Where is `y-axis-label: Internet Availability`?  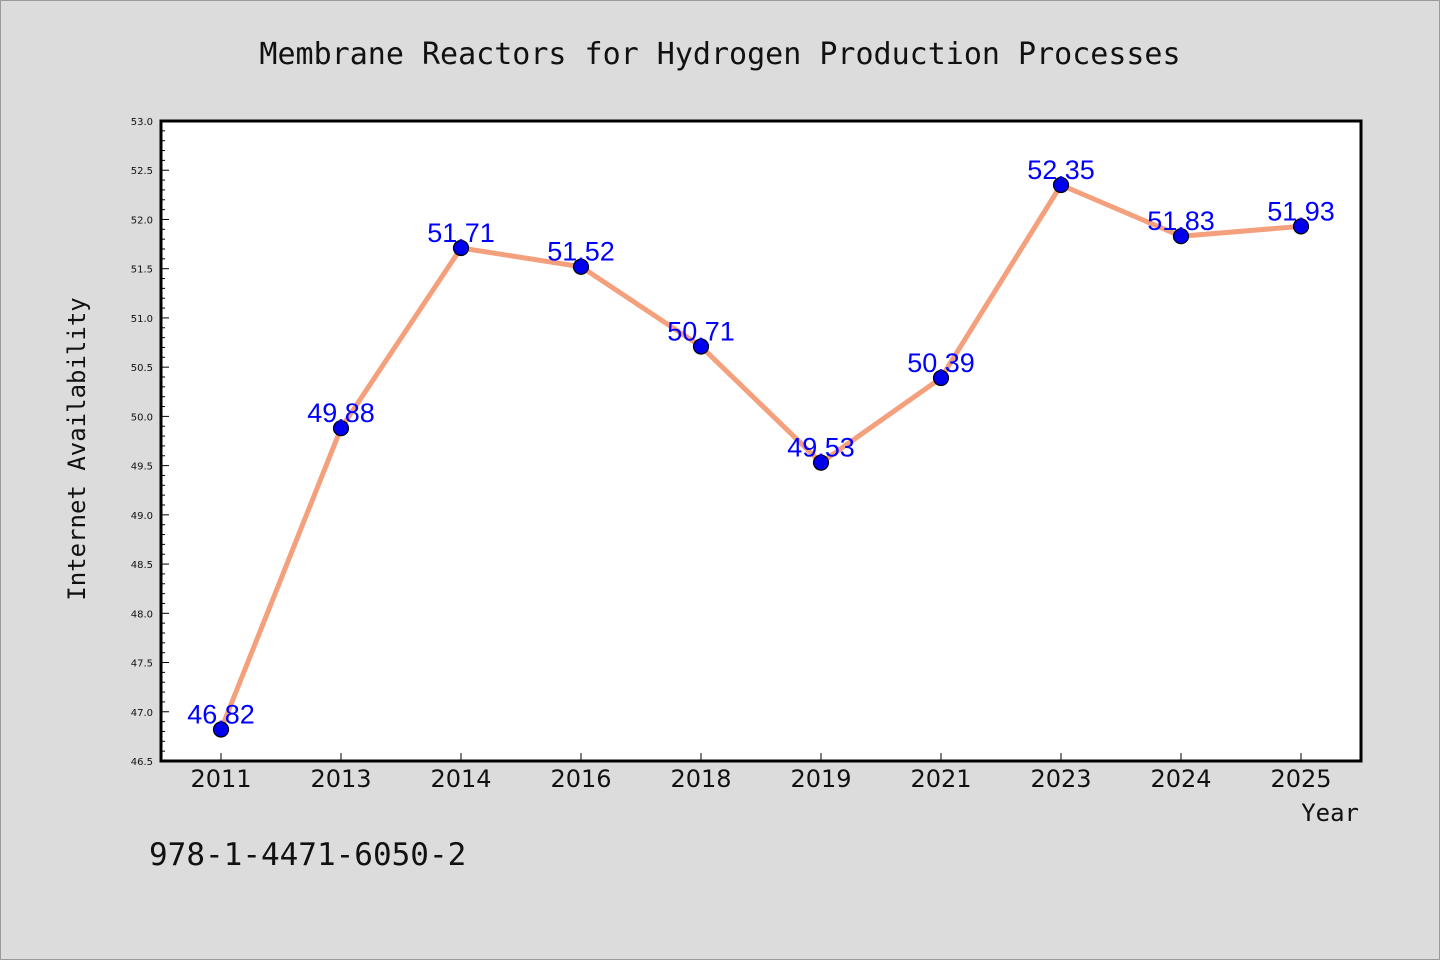 y-axis-label: Internet Availability is located at coordinates (77, 448).